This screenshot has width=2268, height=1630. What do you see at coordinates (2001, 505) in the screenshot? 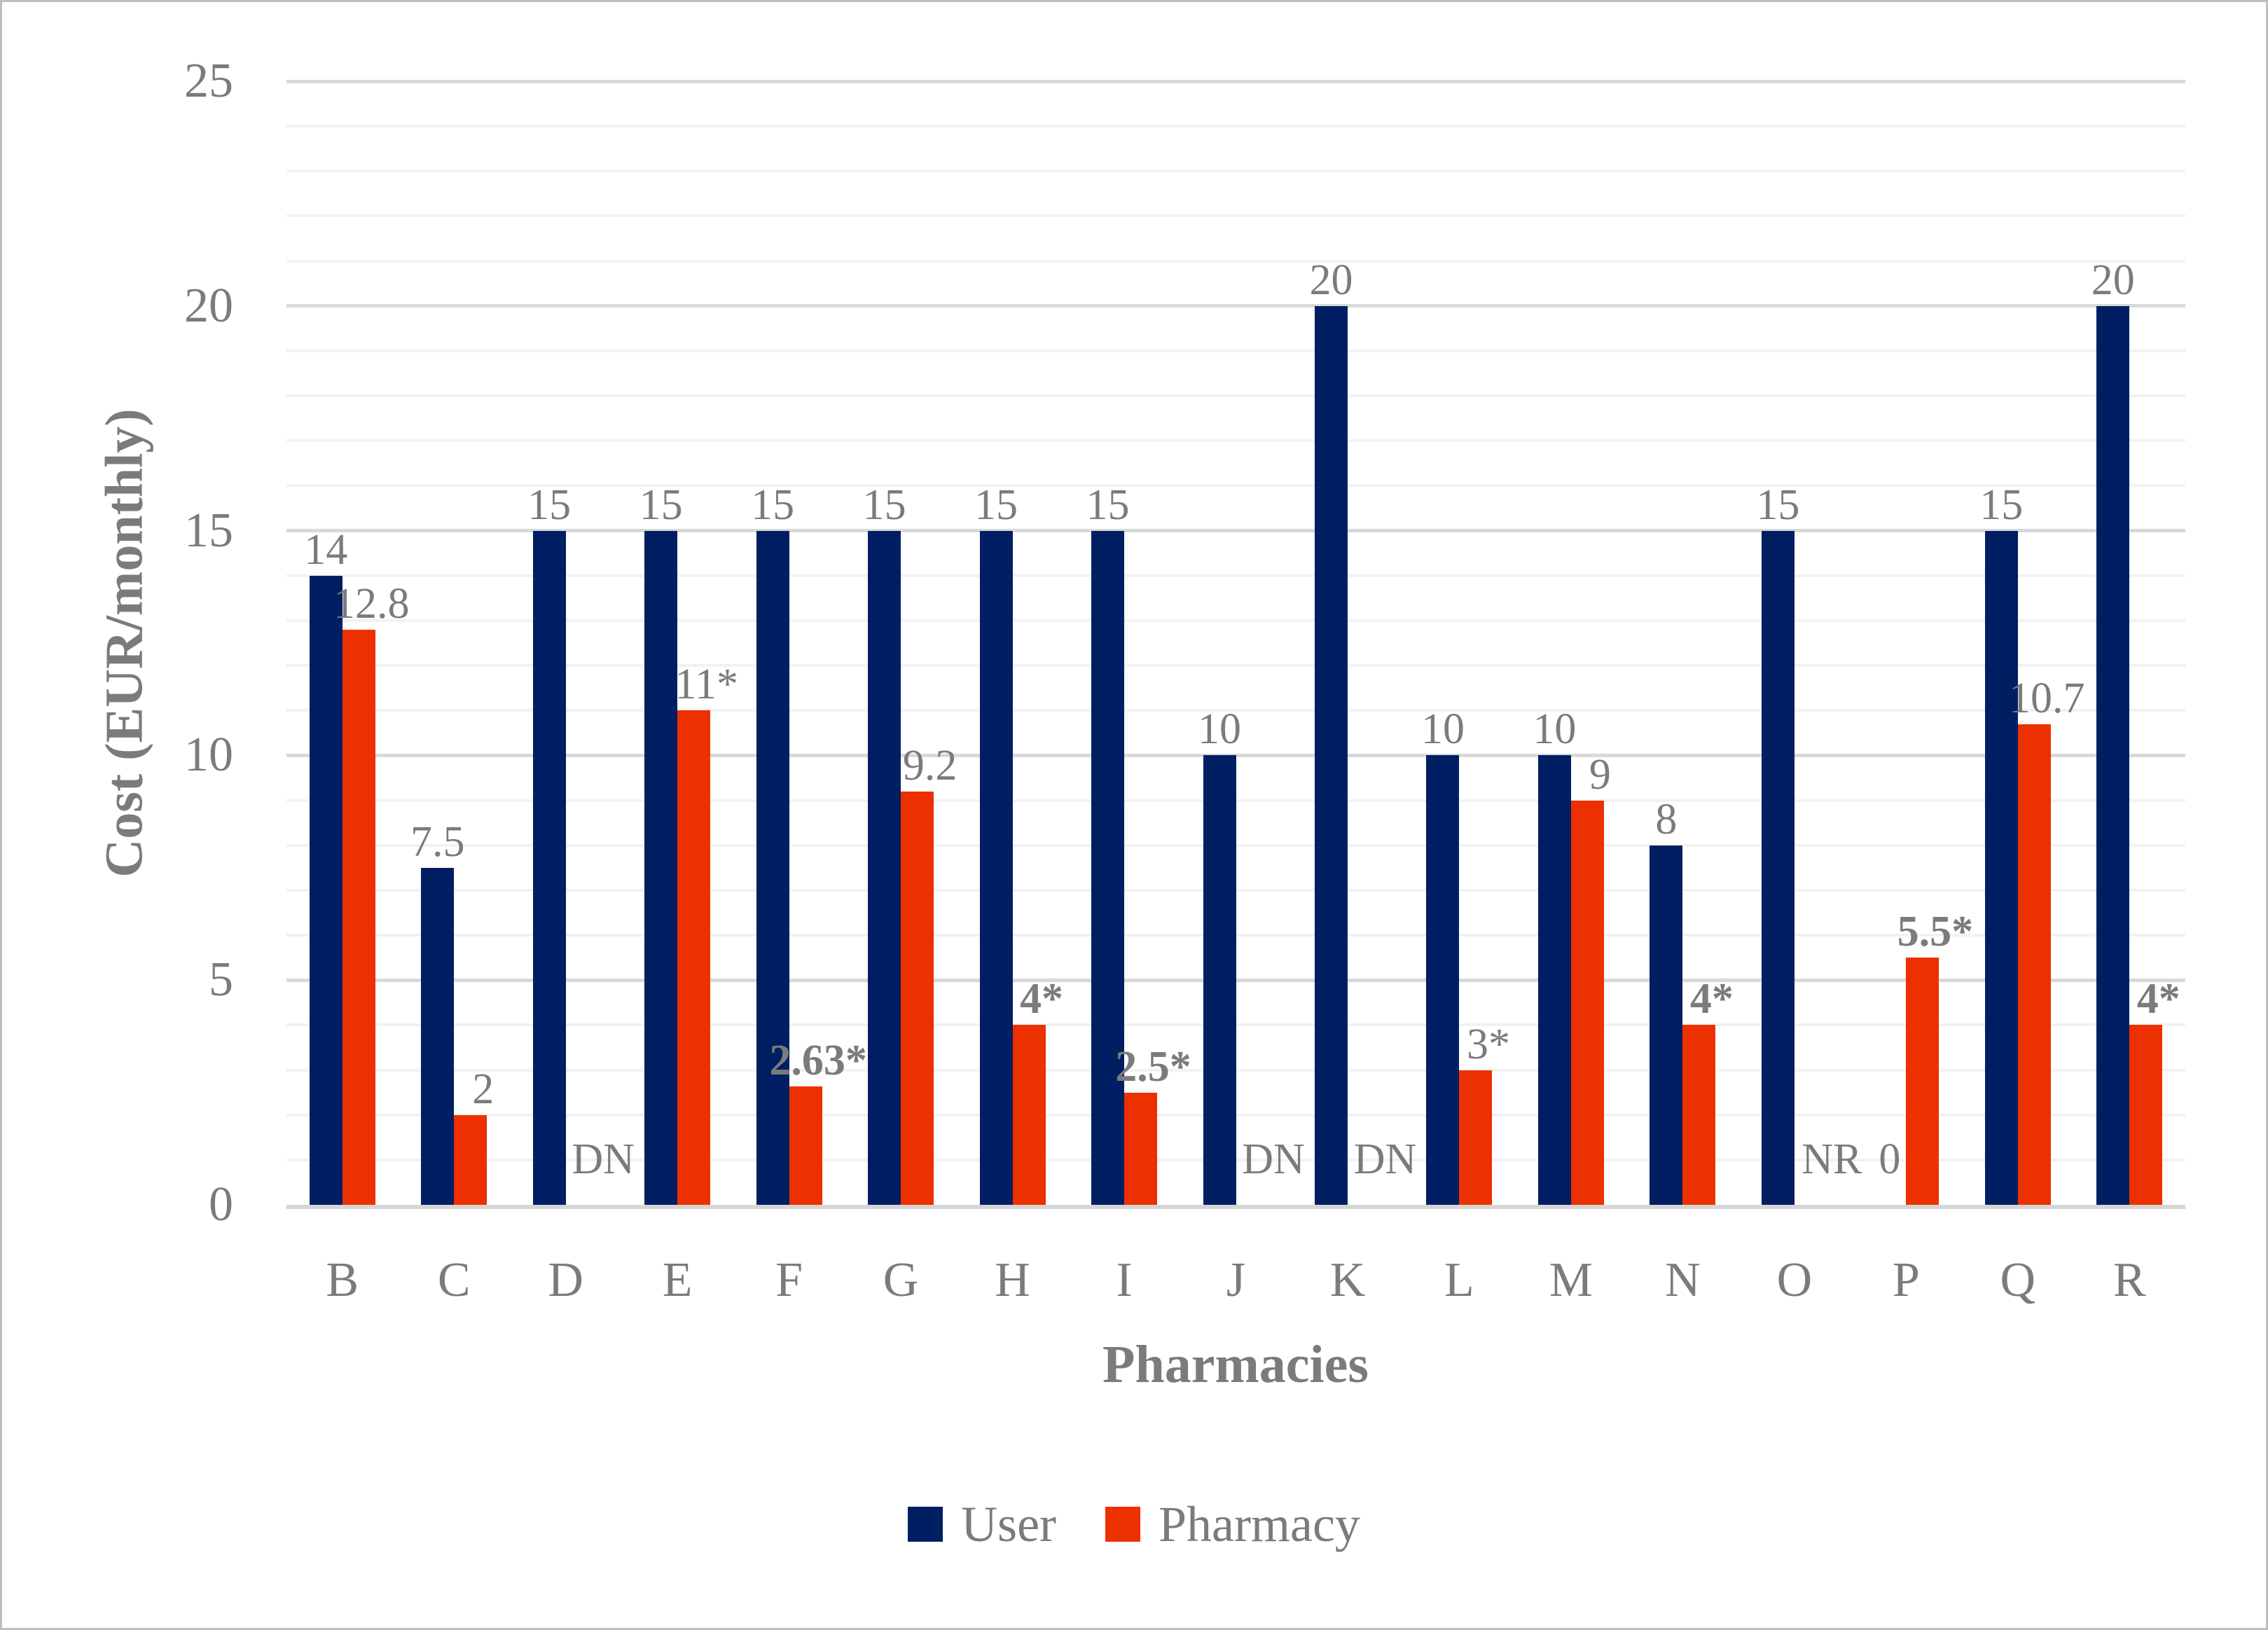
I see `label-user-Q: 15` at bounding box center [2001, 505].